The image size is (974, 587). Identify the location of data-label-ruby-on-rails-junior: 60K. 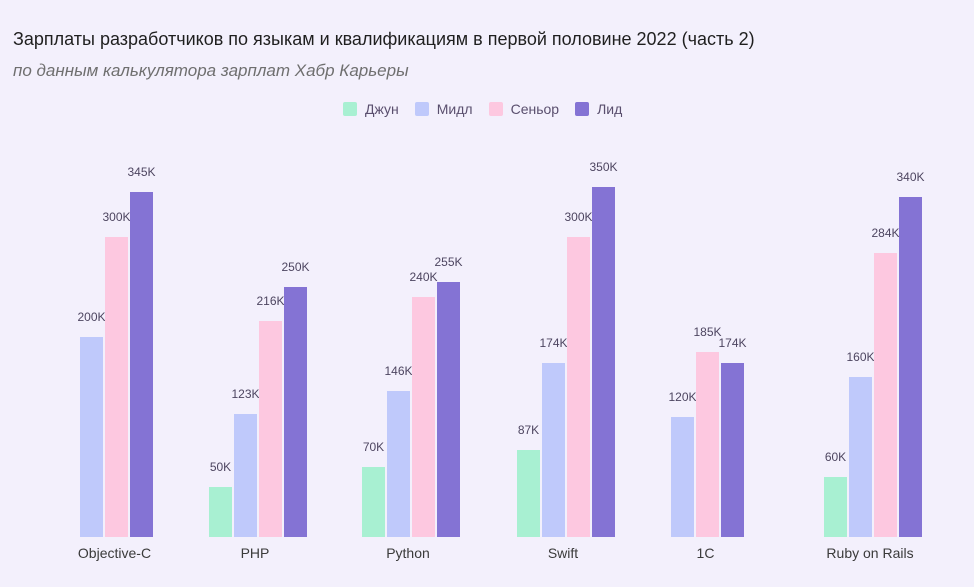
(835, 457).